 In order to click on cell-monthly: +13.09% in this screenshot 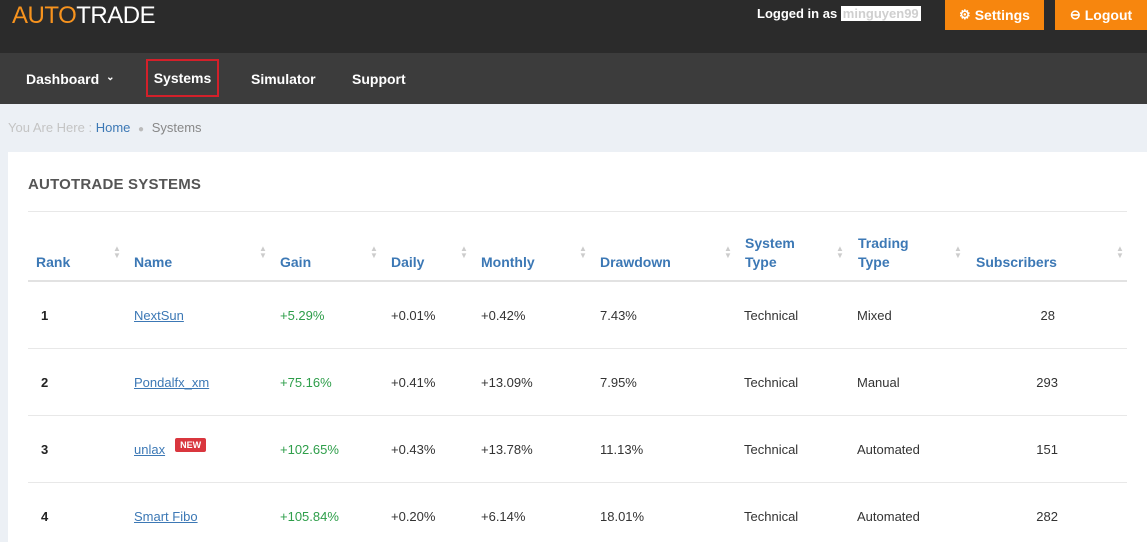, I will do `click(507, 382)`.